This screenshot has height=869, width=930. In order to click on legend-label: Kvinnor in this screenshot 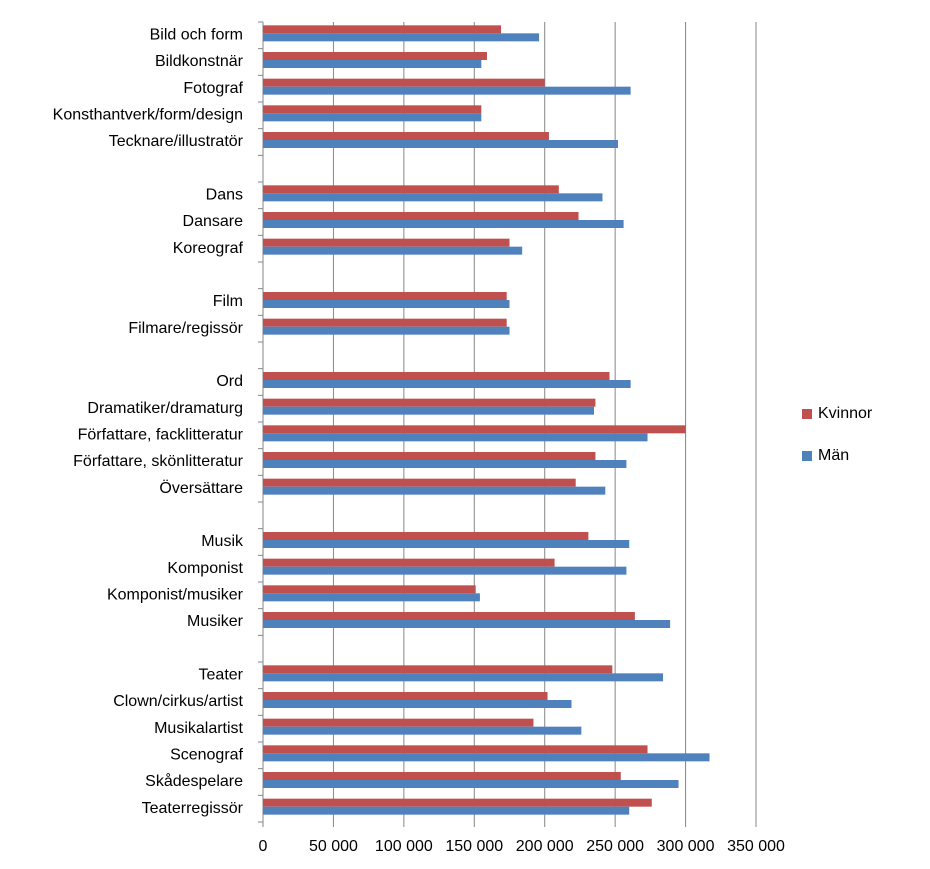, I will do `click(845, 413)`.